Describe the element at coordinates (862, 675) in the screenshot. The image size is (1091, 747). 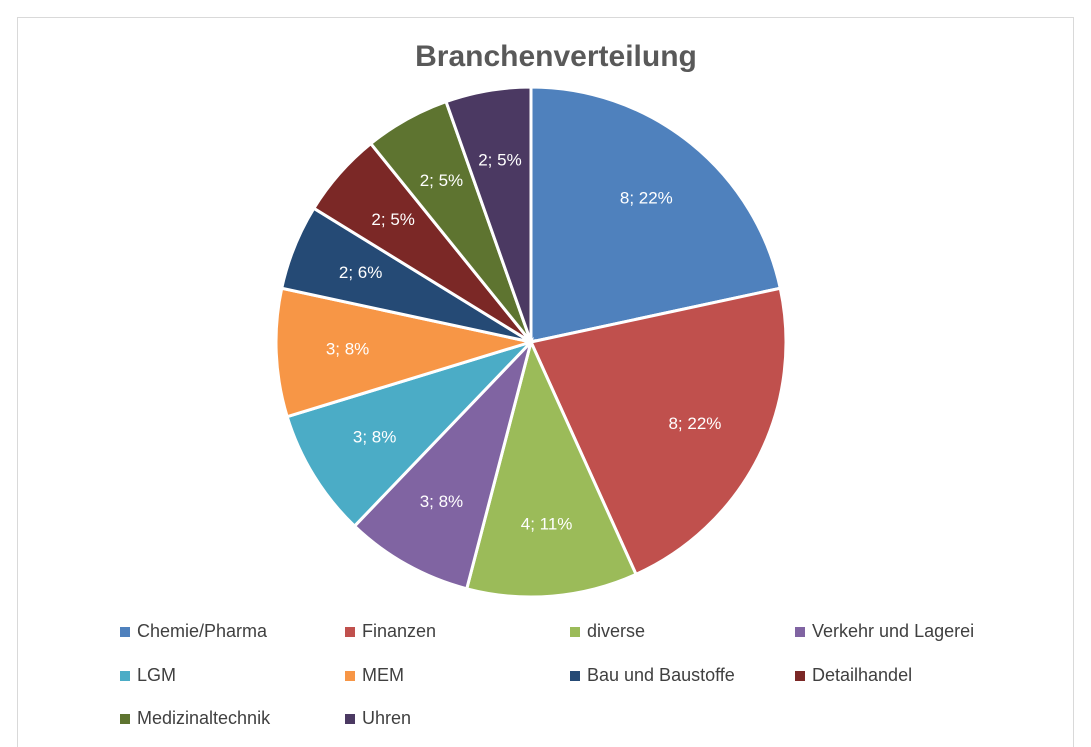
I see `legend-label: Detailhandel` at that location.